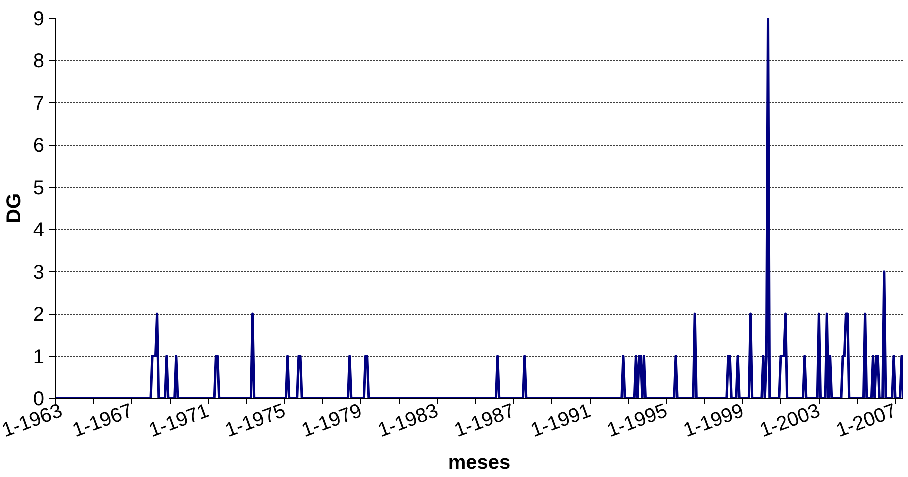 The height and width of the screenshot is (477, 908). Describe the element at coordinates (179, 421) in the screenshot. I see `x-tick-label: 1-1971` at that location.